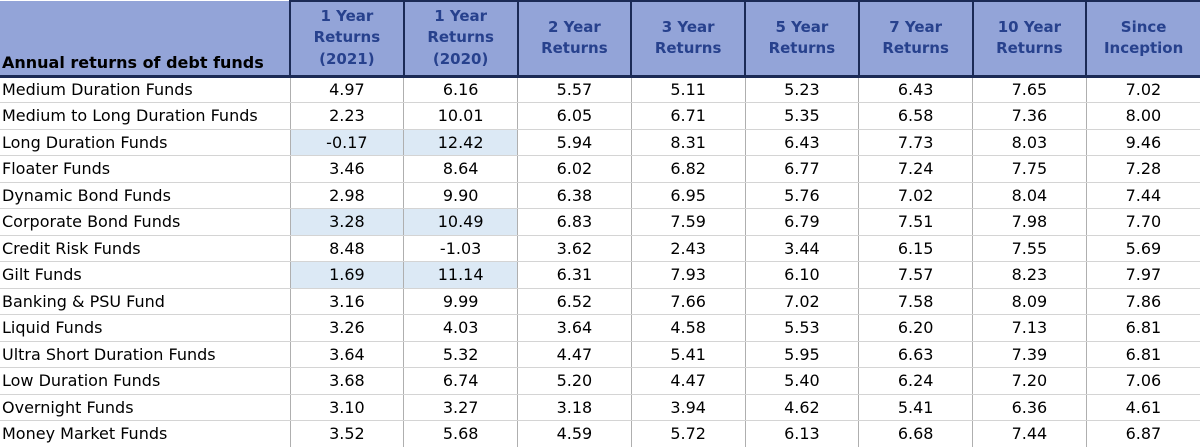 The width and height of the screenshot is (1200, 447). I want to click on return-value: 7.70, so click(1142, 222).